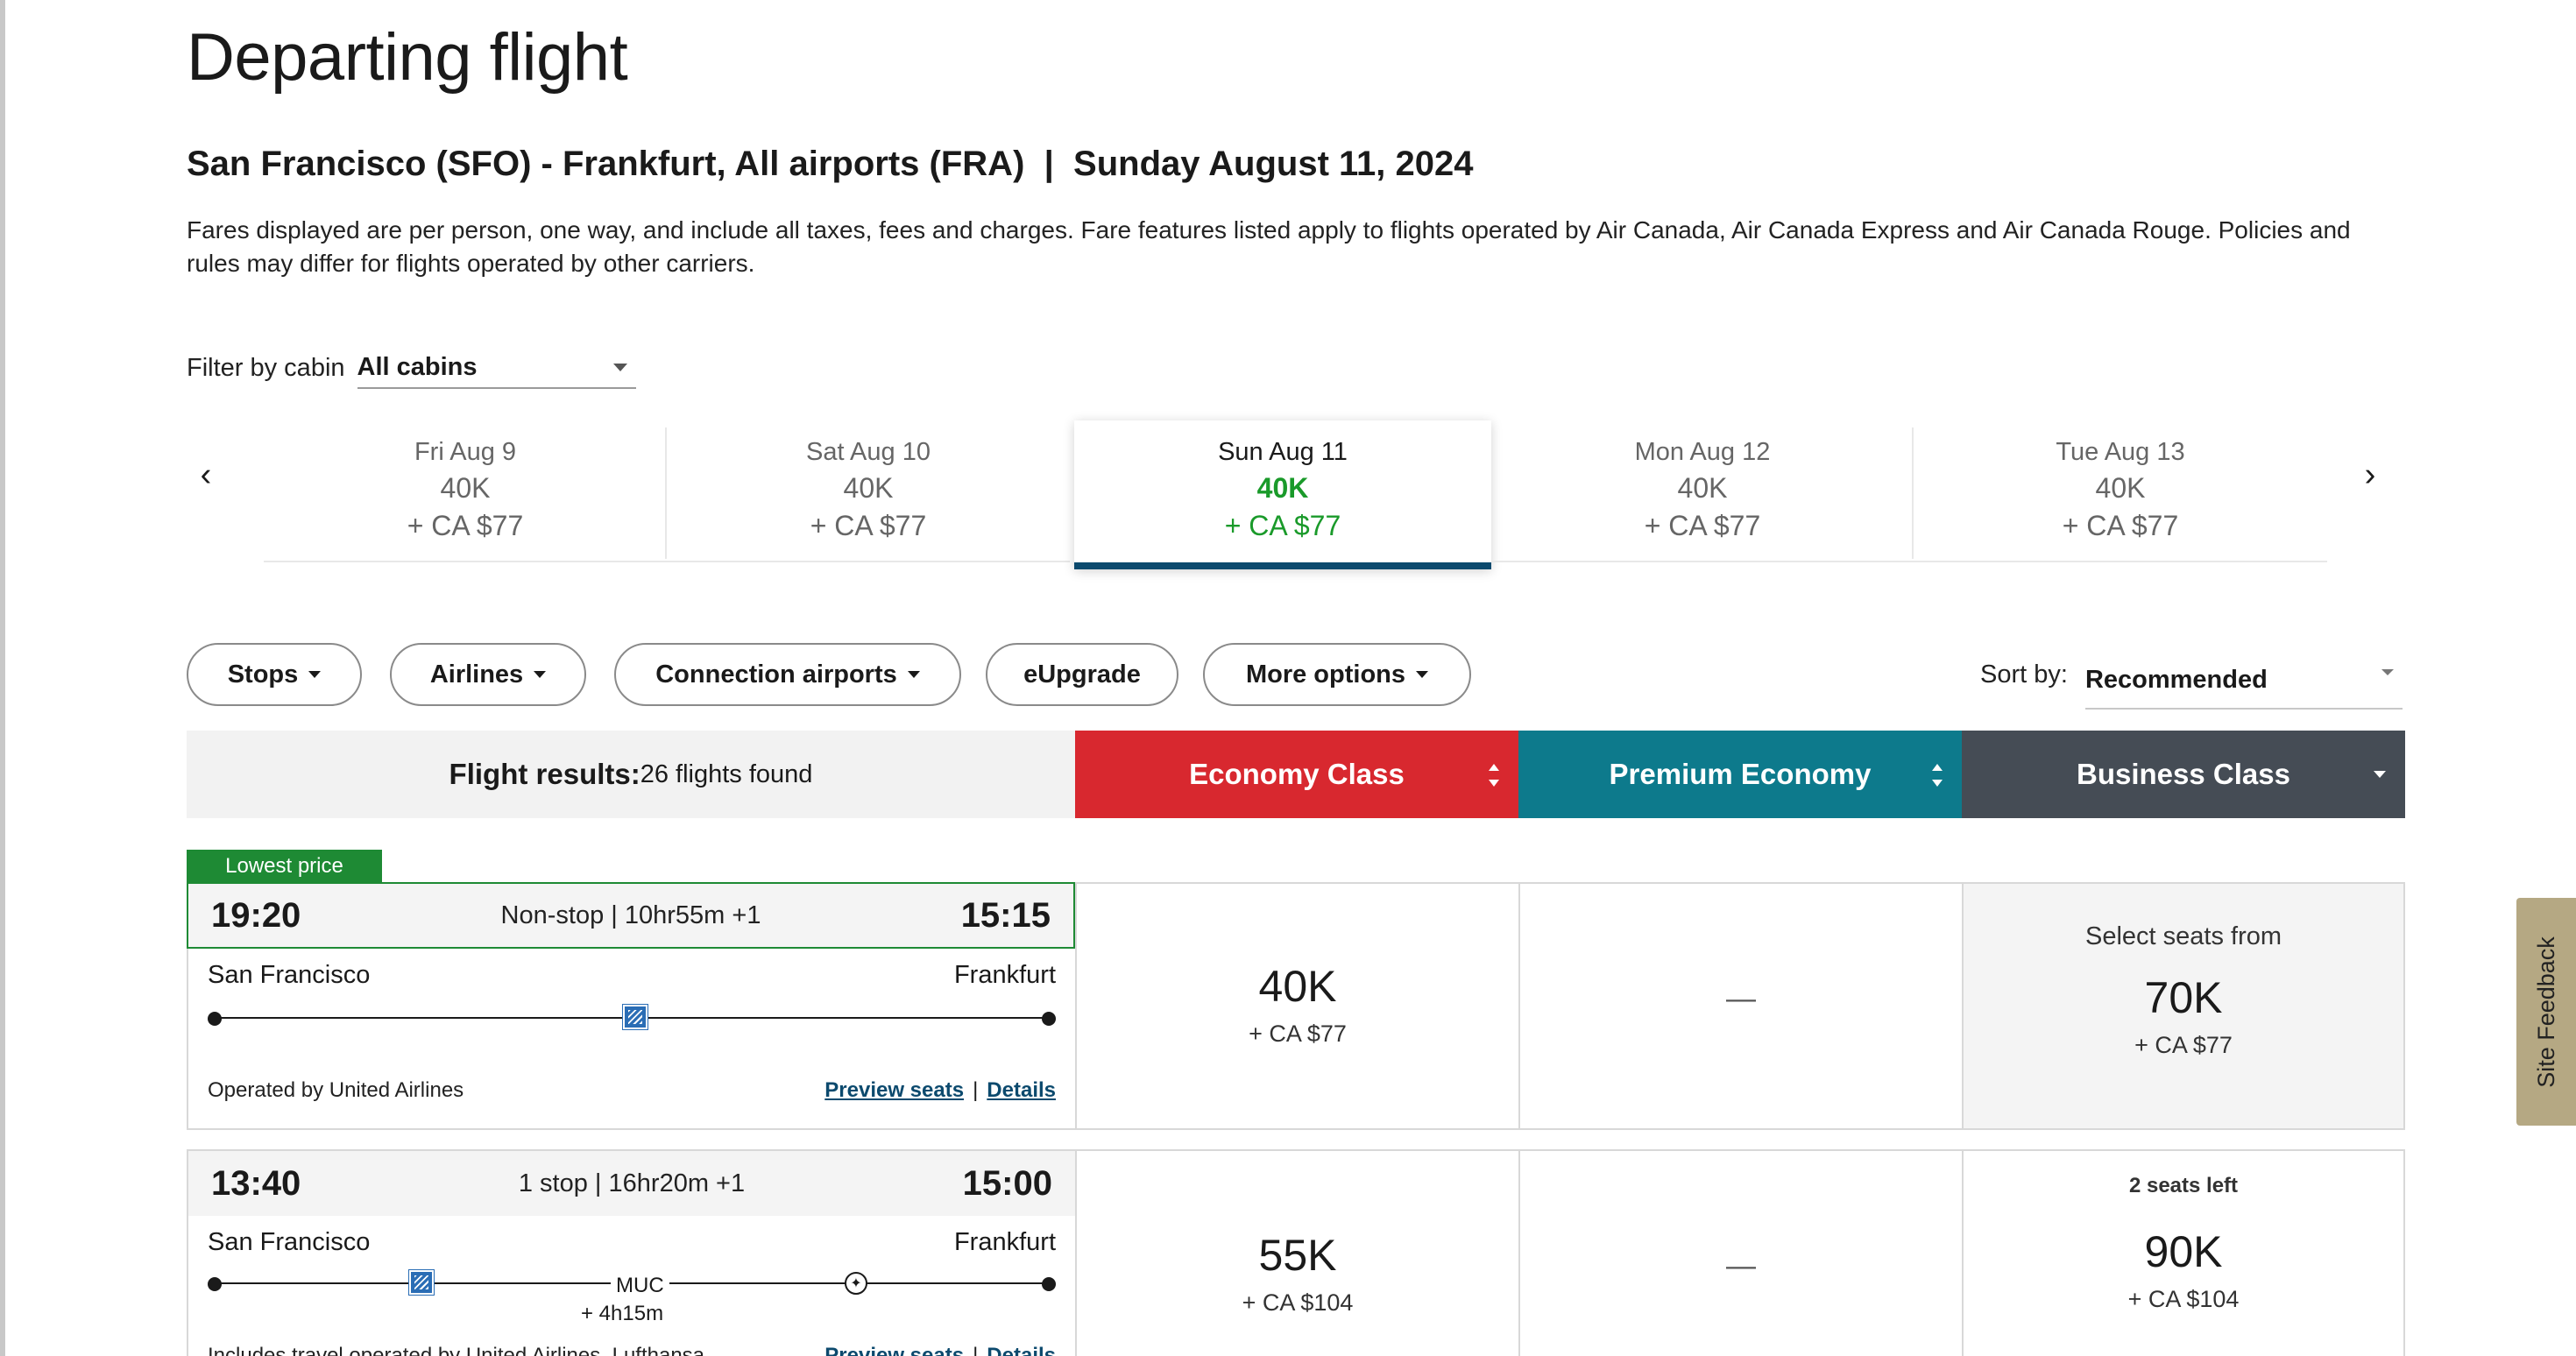  I want to click on date-option: Sat Aug 10 40K + CA $77, so click(868, 493).